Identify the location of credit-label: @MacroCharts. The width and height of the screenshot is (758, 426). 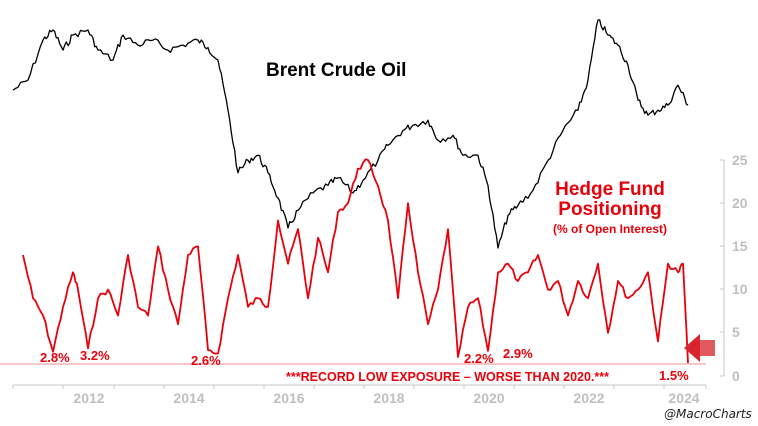
(708, 414).